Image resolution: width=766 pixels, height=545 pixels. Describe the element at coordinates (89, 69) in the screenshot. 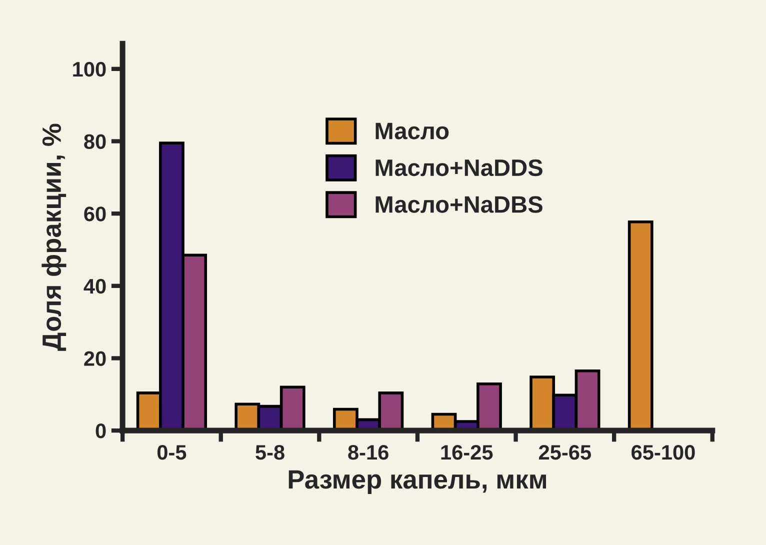

I see `y-tick-label: 100` at that location.